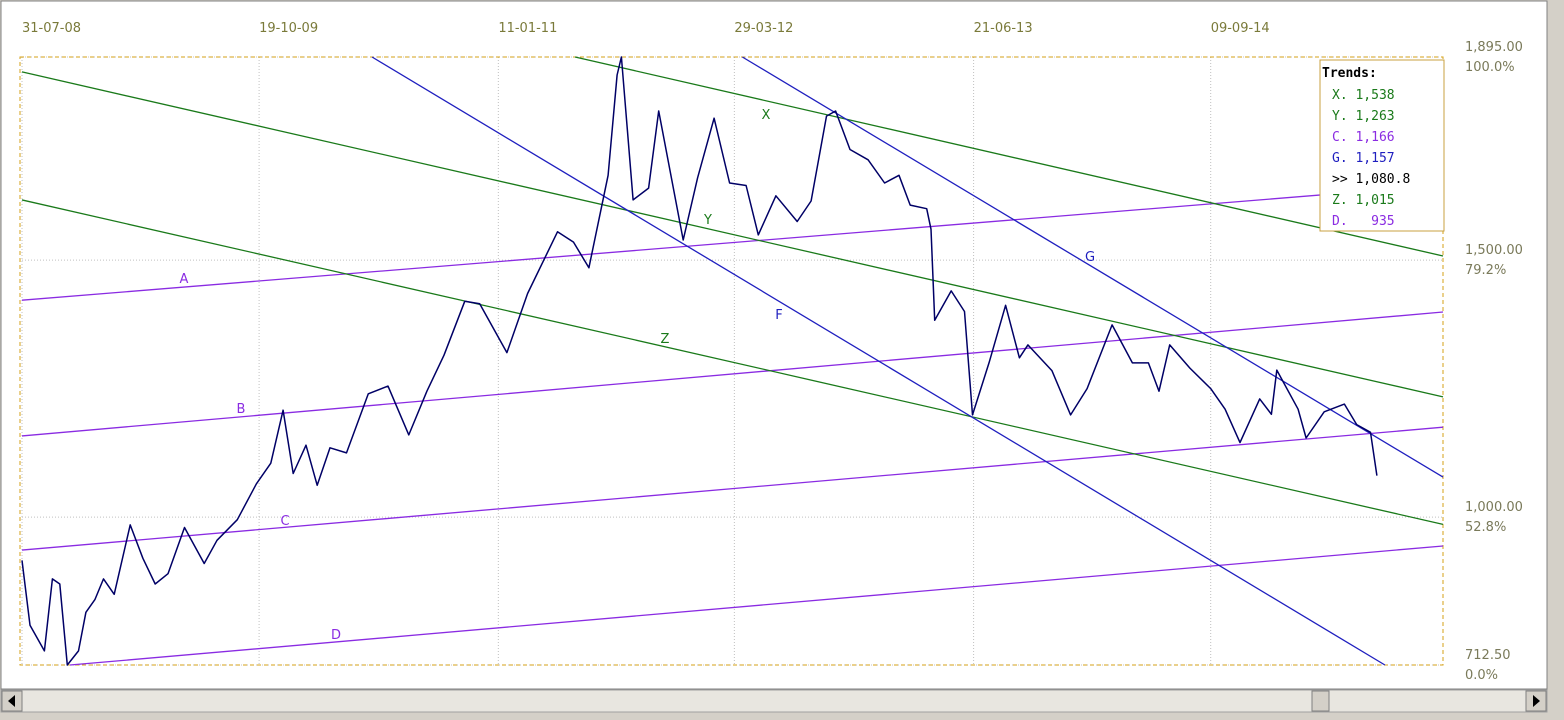 The height and width of the screenshot is (720, 1564). I want to click on trend-line-label: Y, so click(707, 220).